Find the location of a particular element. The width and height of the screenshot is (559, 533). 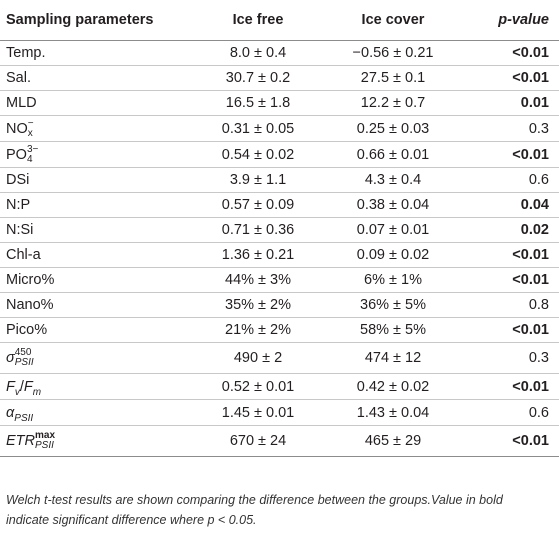

header-ice-cover: Ice cover is located at coordinates (393, 20).